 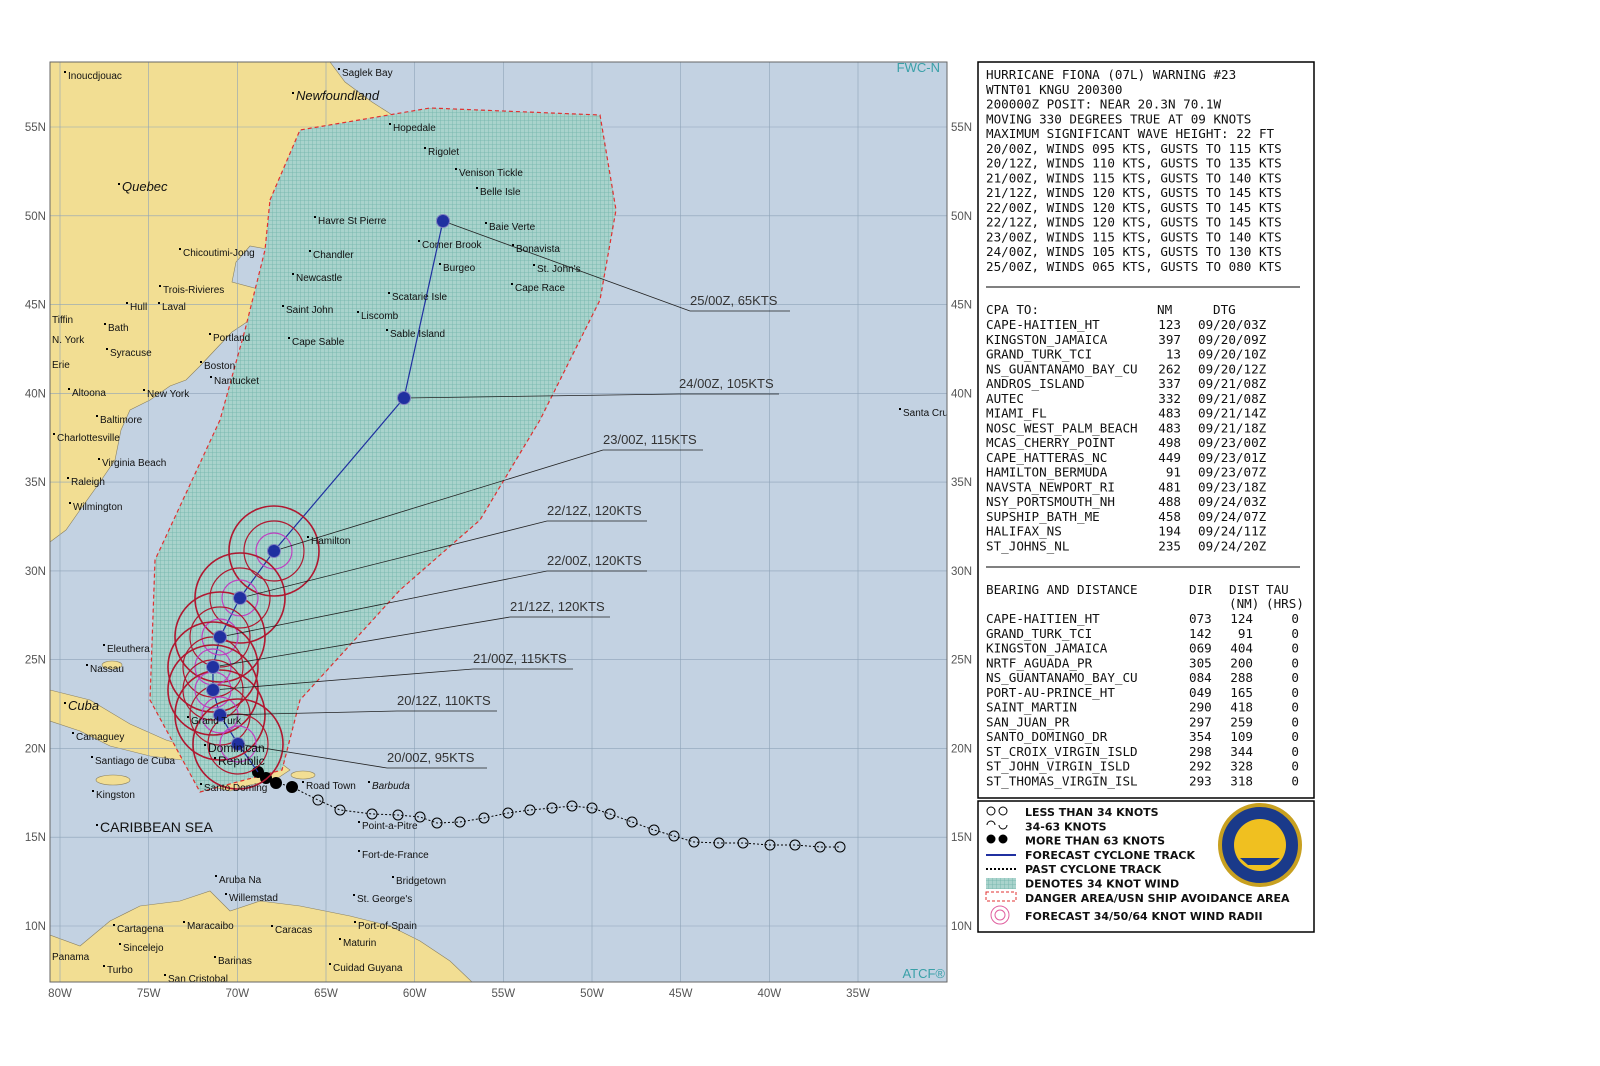 I want to click on cpa-cell: SUPSHIP_BATH_ME, so click(x=1043, y=516).